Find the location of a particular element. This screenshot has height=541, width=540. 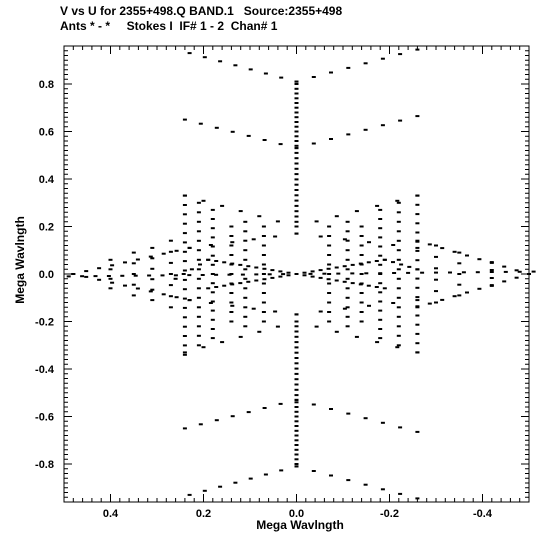

y-tick-label: -0.8 is located at coordinates (44, 465).